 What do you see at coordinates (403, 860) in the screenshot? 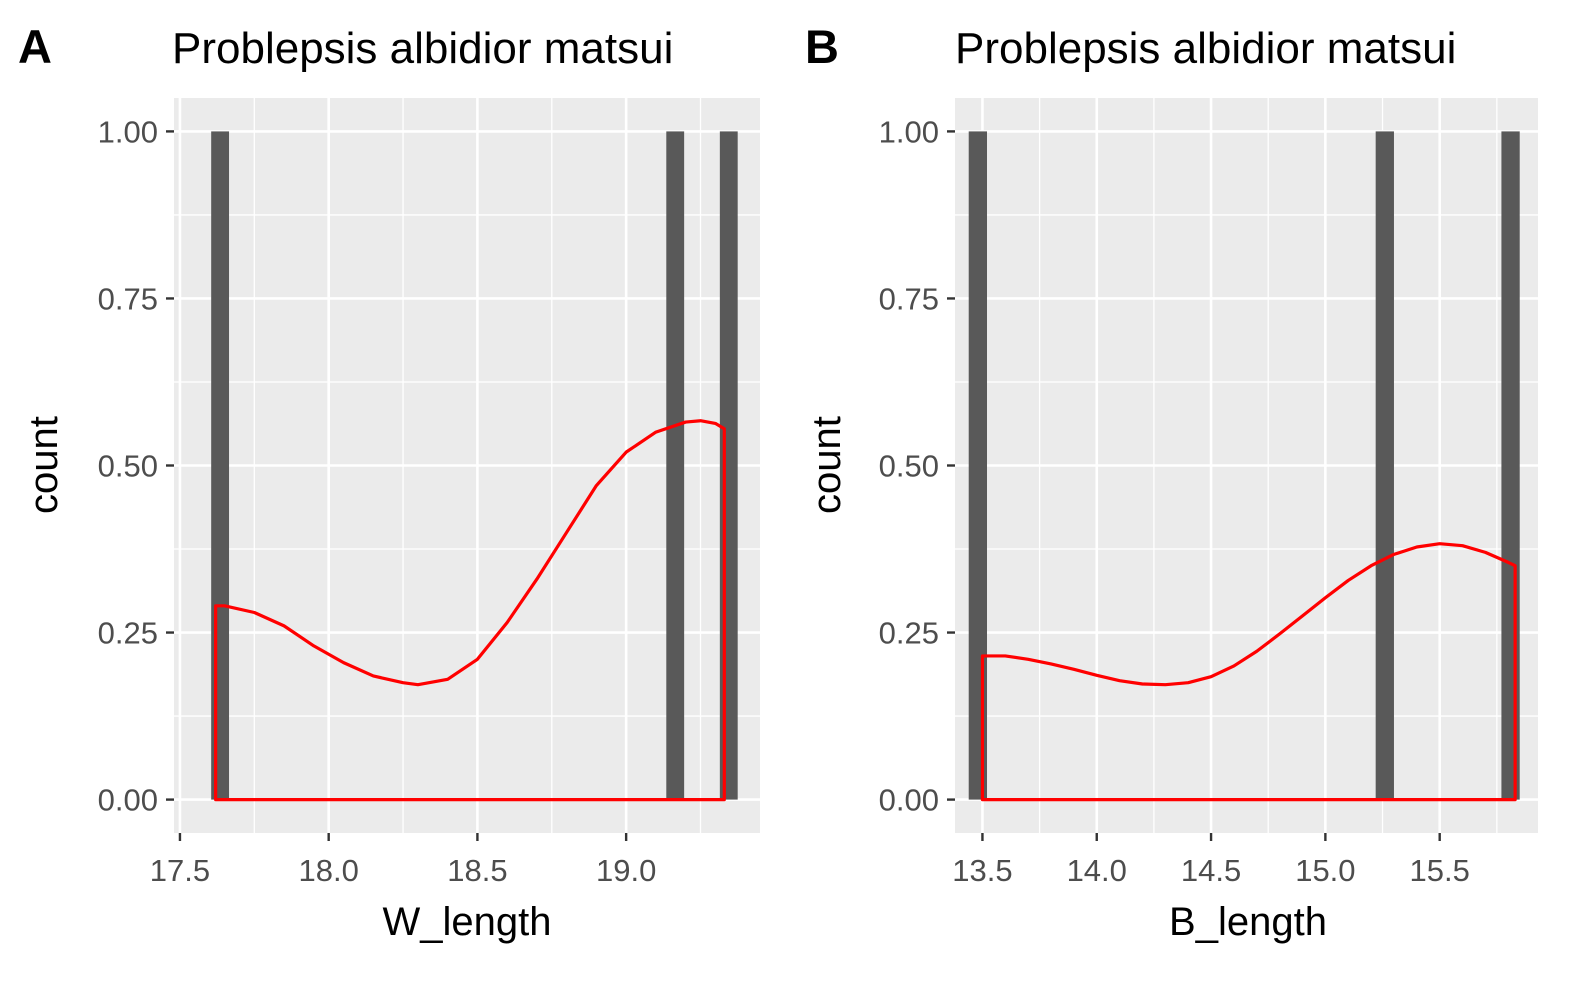
I see `x-axis-a: 17.5 18.0 18.5 19.0` at bounding box center [403, 860].